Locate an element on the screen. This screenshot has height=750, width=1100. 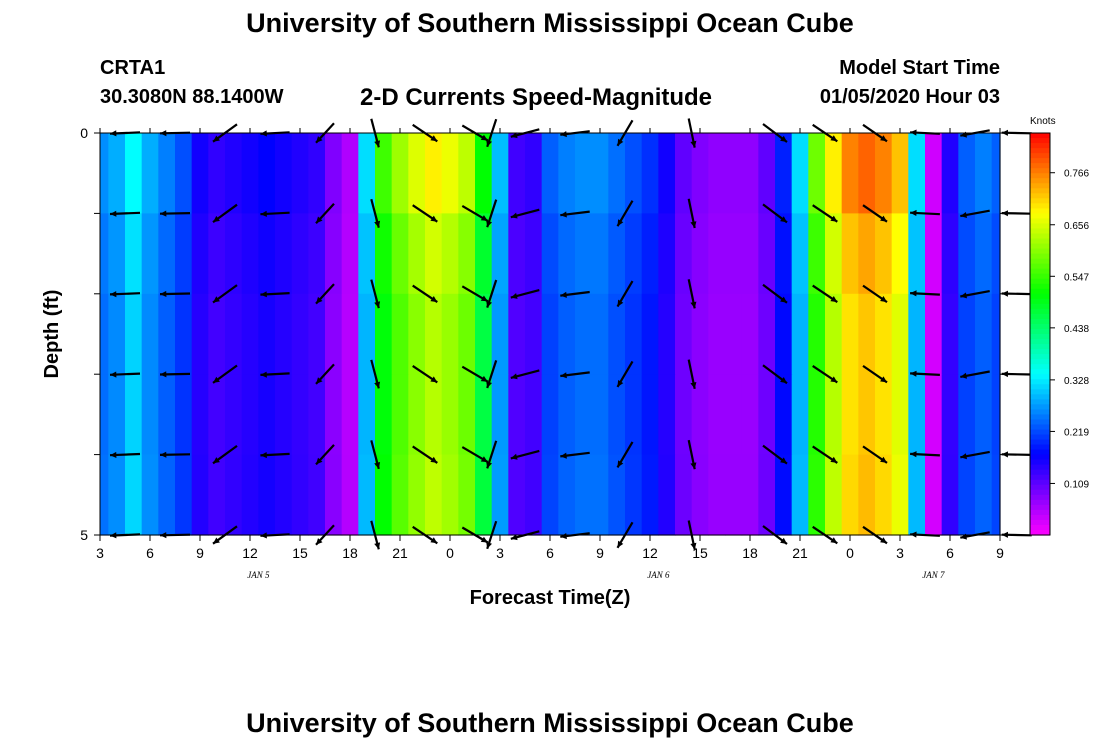
colorbar-tick-label: 0.109 is located at coordinates (1076, 484).